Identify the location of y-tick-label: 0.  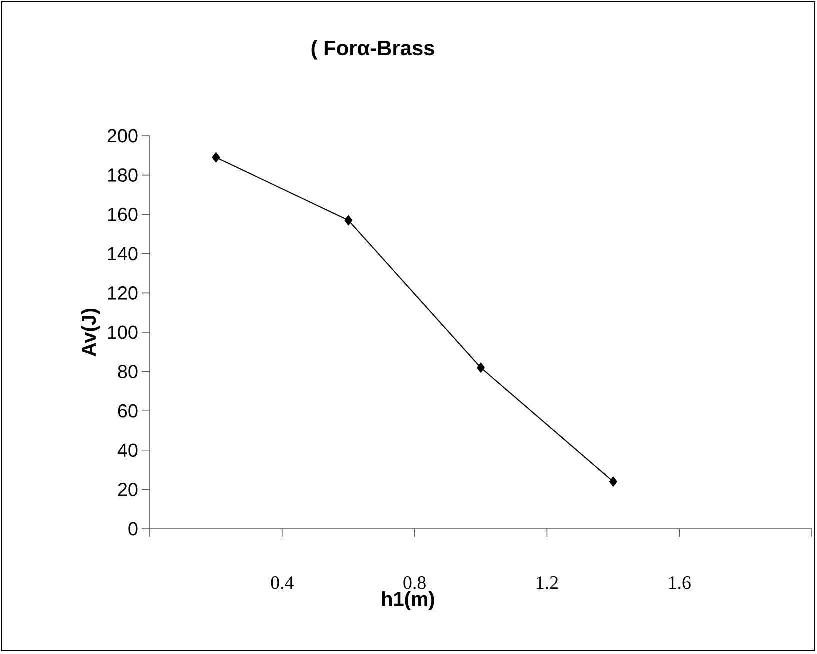
(133, 529).